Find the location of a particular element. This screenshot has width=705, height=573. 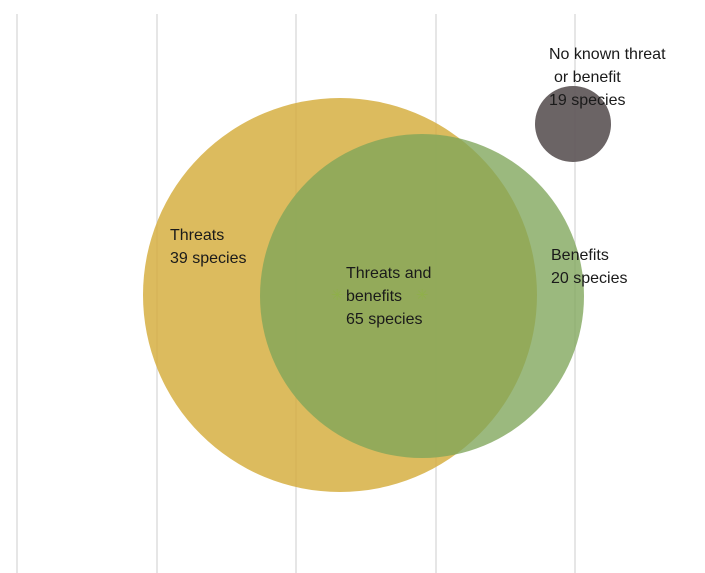

benefits-center-marker: ✳ is located at coordinates (422, 295).